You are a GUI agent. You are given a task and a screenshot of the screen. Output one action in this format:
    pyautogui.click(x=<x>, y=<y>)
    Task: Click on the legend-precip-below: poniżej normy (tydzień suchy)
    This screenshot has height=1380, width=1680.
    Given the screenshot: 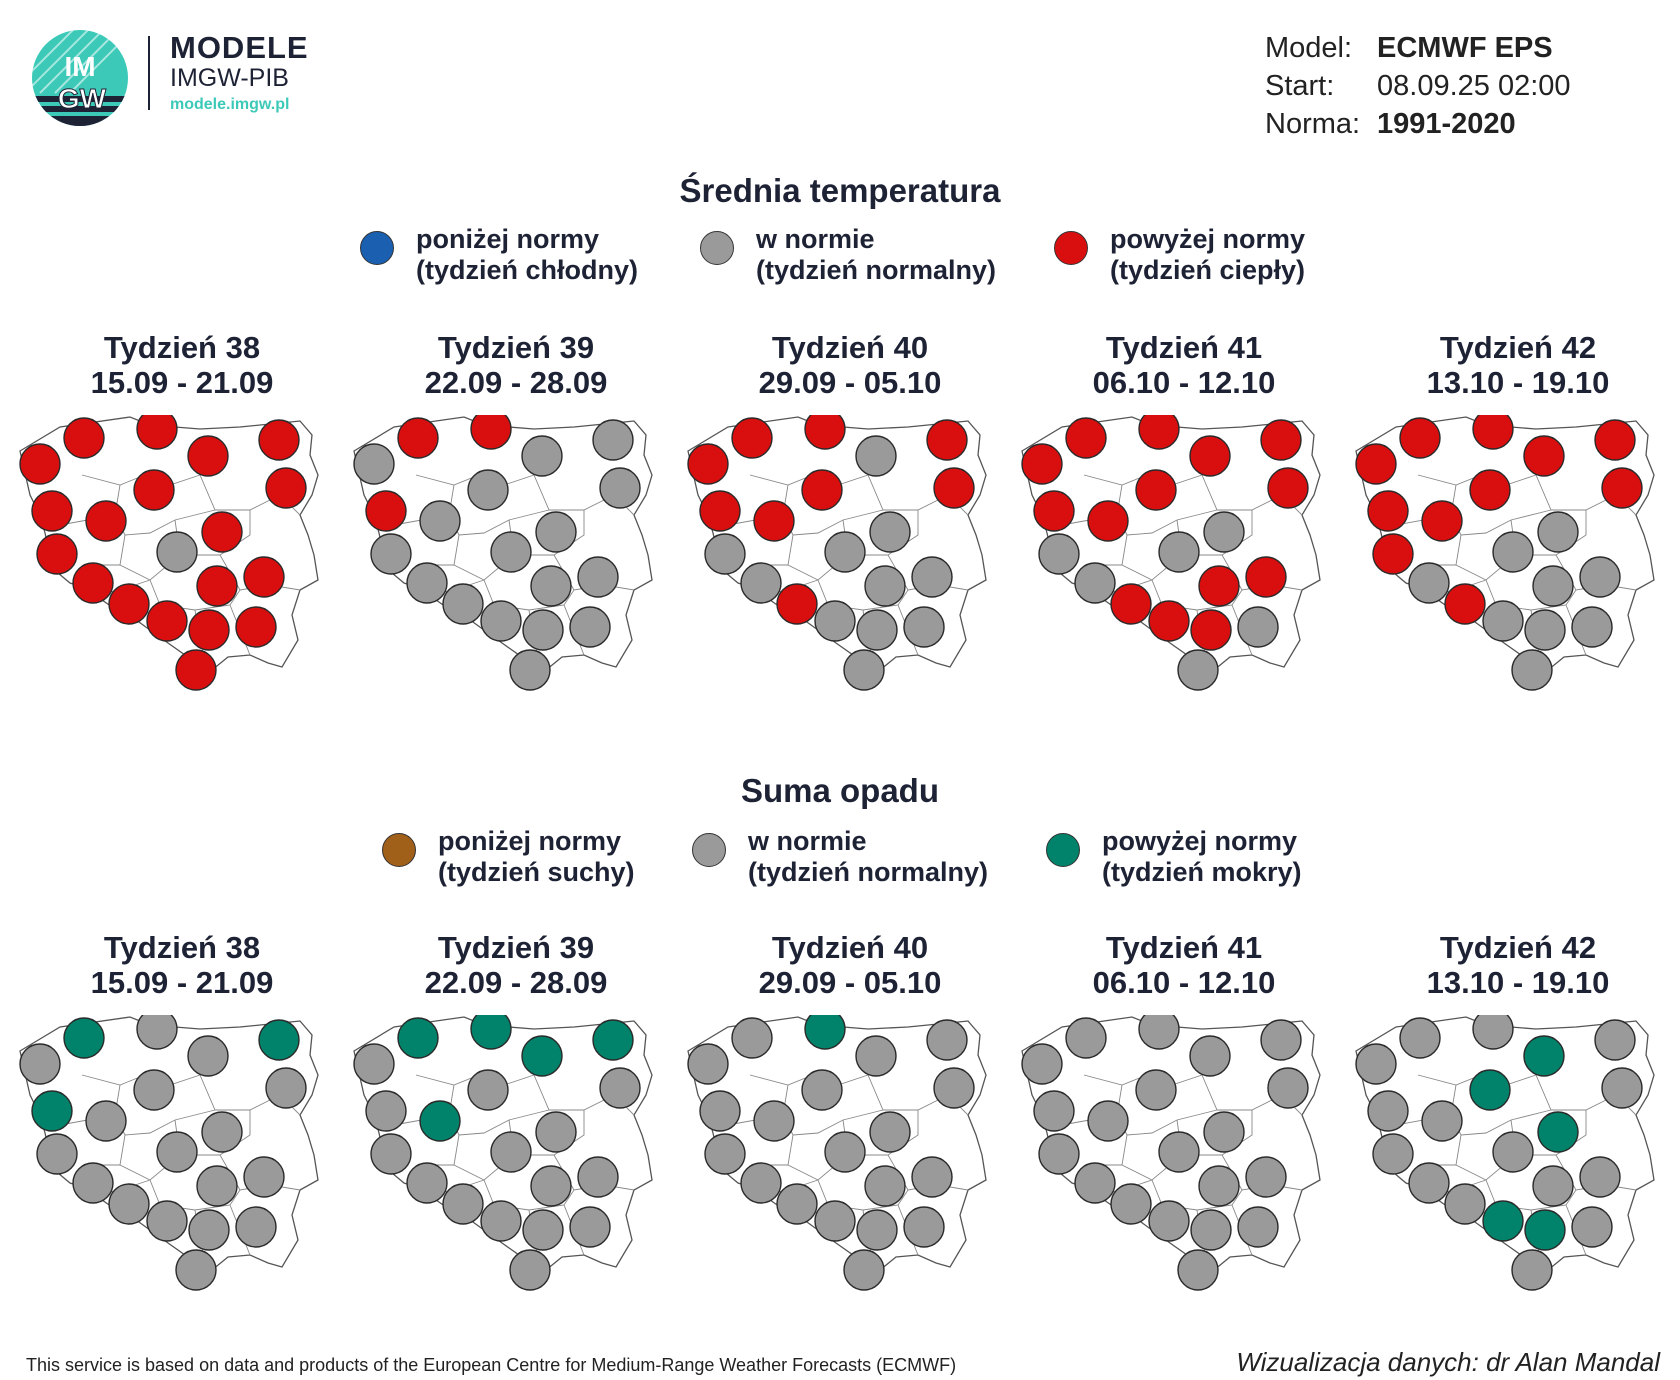 What is the action you would take?
    pyautogui.click(x=508, y=857)
    